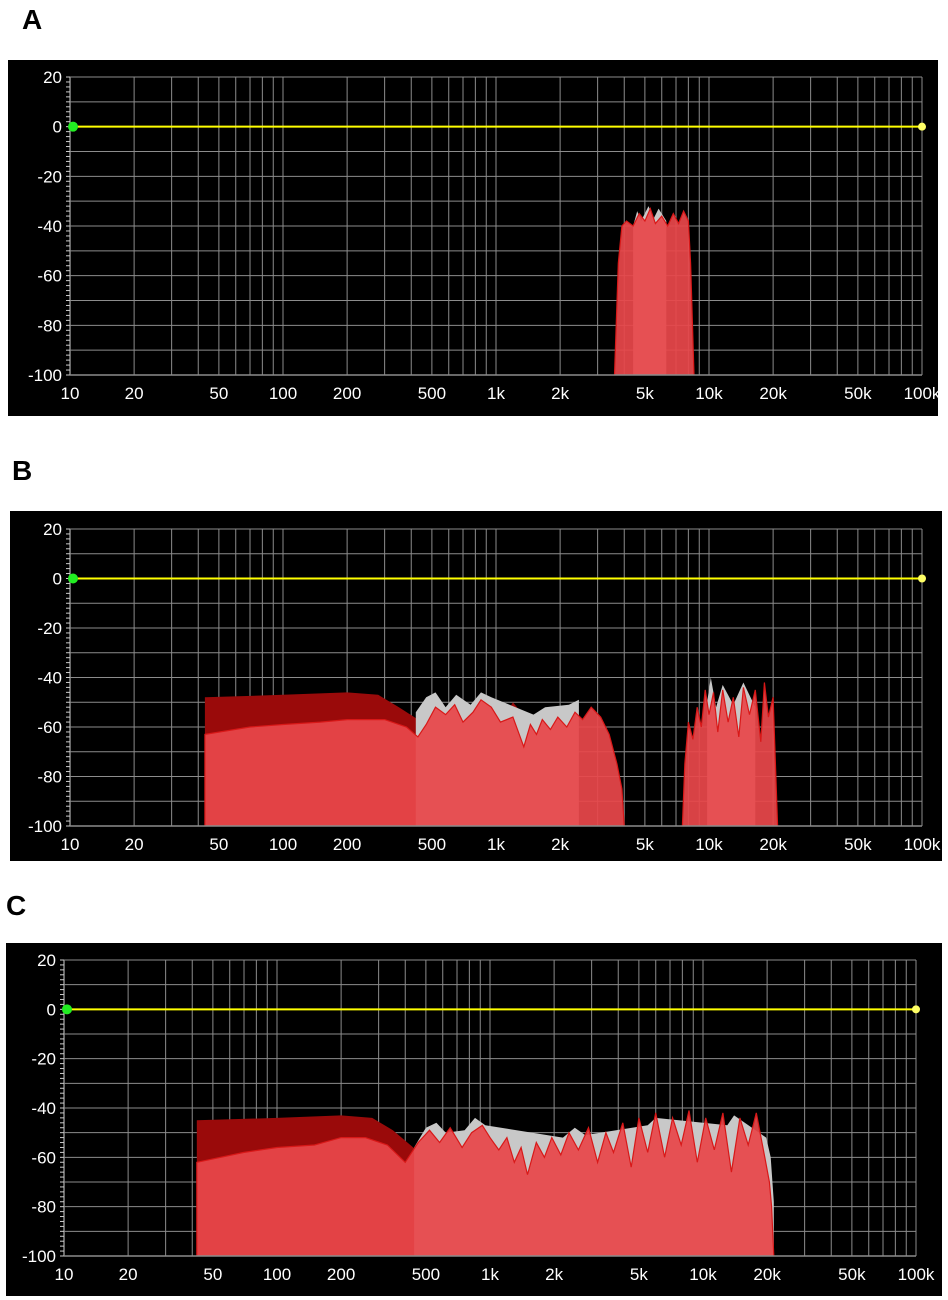 This screenshot has width=948, height=1300. What do you see at coordinates (16, 905) in the screenshot?
I see `panel-label-c: C` at bounding box center [16, 905].